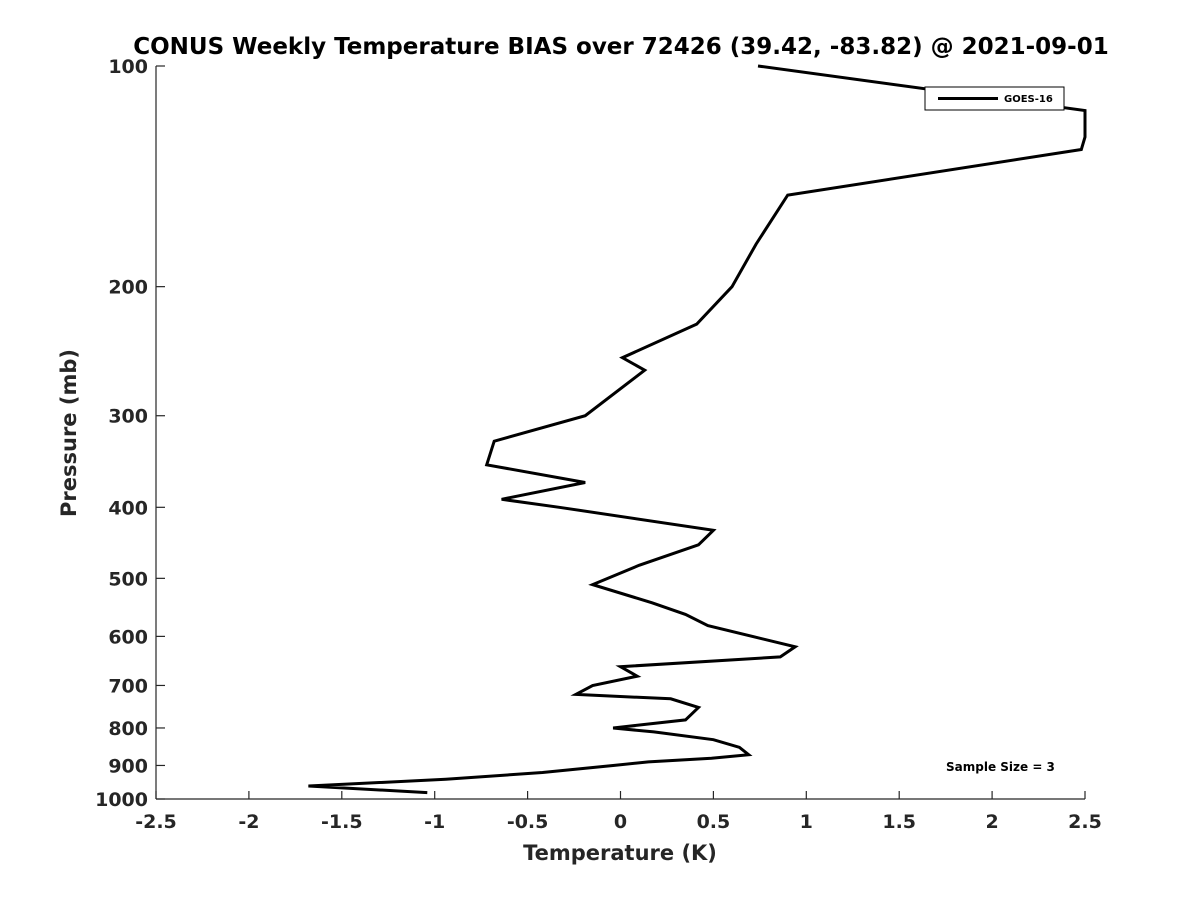 Image resolution: width=1200 pixels, height=900 pixels. What do you see at coordinates (128, 579) in the screenshot?
I see `y-tick-label: 500` at bounding box center [128, 579].